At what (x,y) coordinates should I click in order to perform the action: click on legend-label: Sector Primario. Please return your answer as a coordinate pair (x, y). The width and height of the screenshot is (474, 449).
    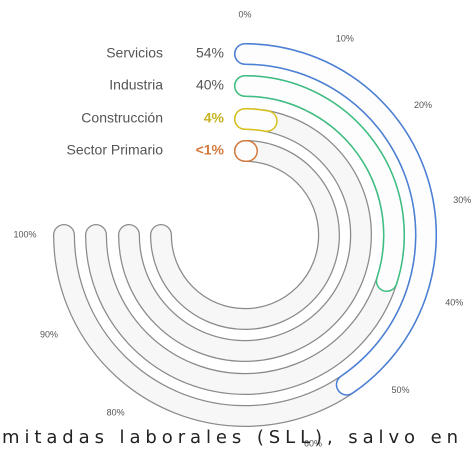
    Looking at the image, I should click on (115, 150).